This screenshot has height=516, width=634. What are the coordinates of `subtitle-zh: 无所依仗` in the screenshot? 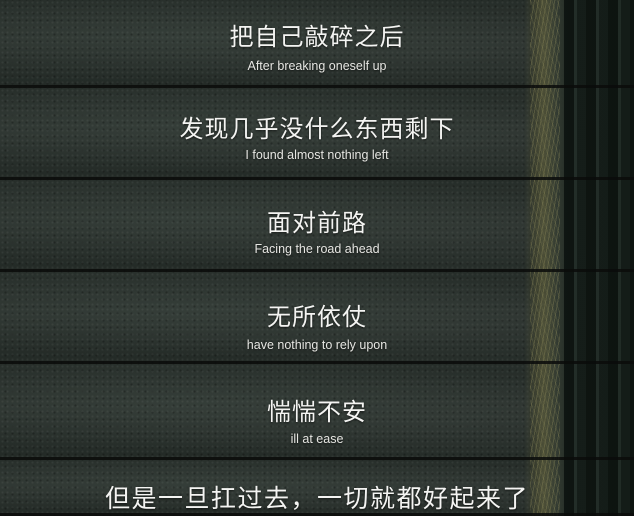 It's located at (317, 317).